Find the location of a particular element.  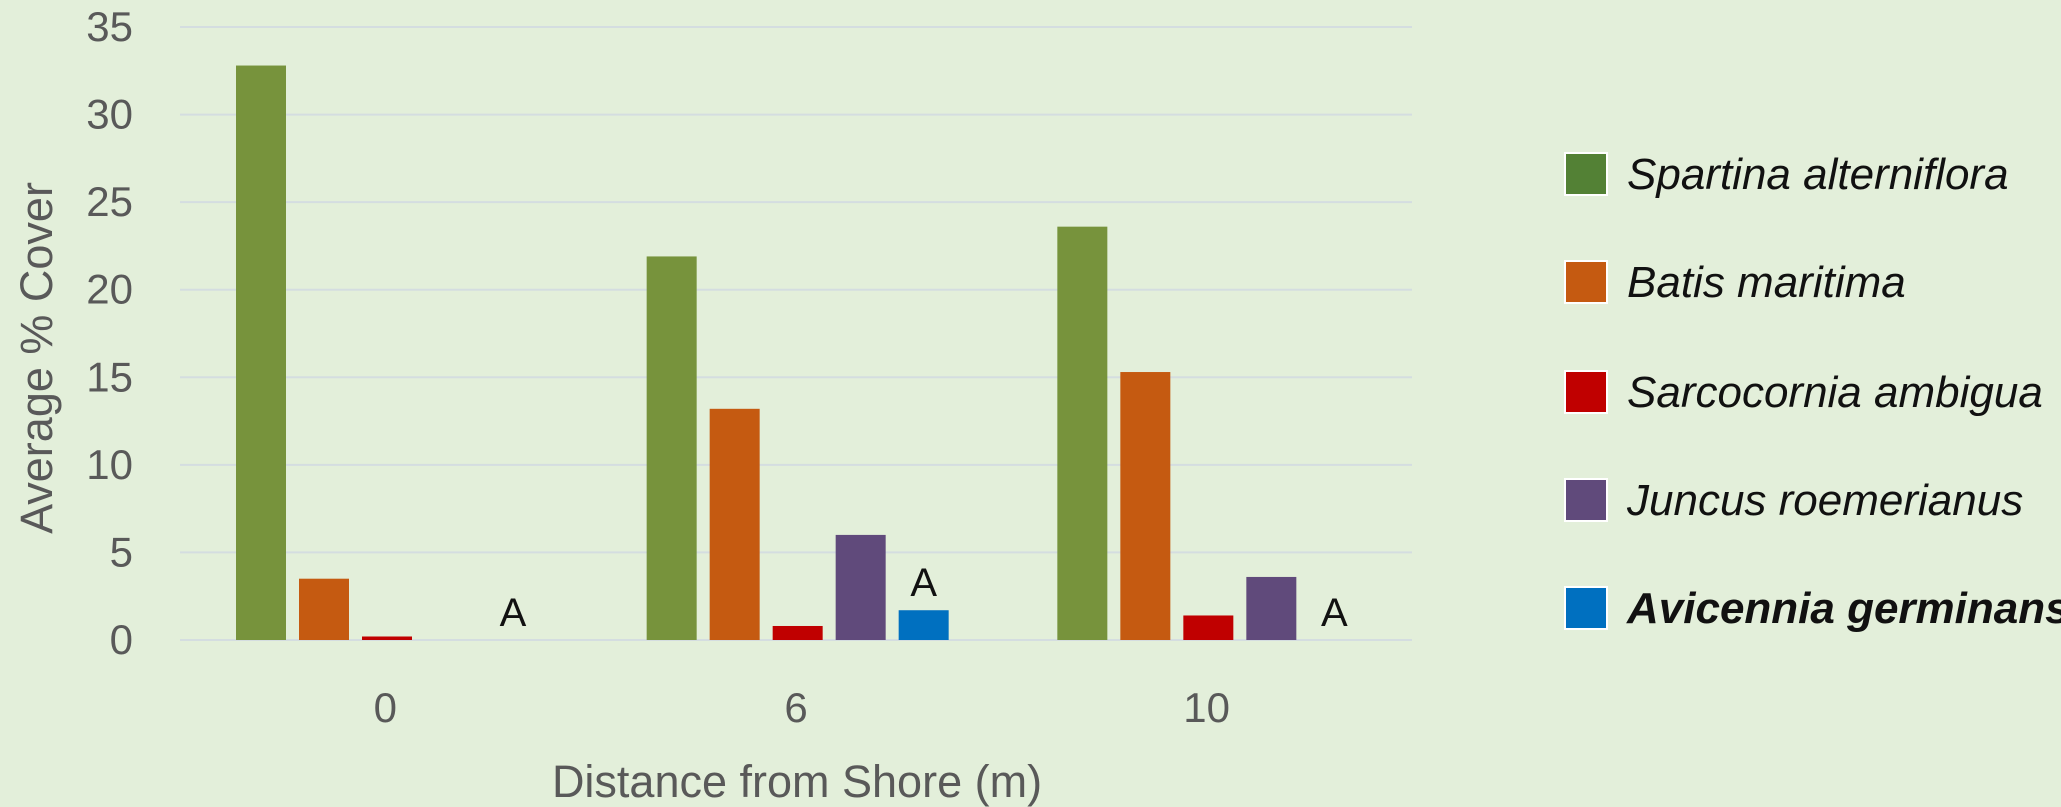

x-tick-label: 10 is located at coordinates (1206, 707).